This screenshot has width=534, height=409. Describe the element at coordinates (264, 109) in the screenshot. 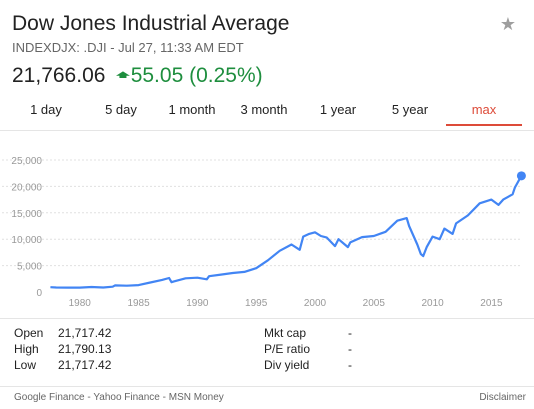

I see `tab-3-month: 3 month` at that location.